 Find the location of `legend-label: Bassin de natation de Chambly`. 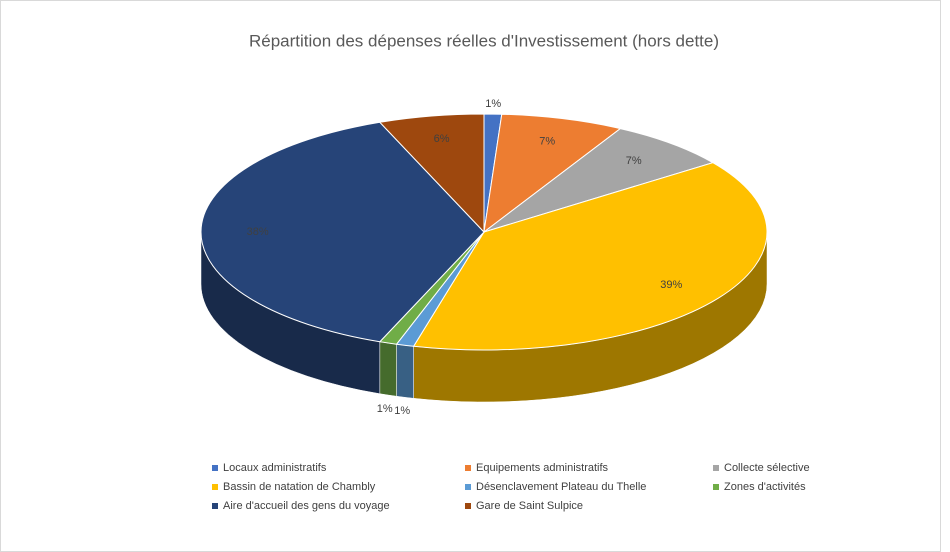

legend-label: Bassin de natation de Chambly is located at coordinates (299, 487).